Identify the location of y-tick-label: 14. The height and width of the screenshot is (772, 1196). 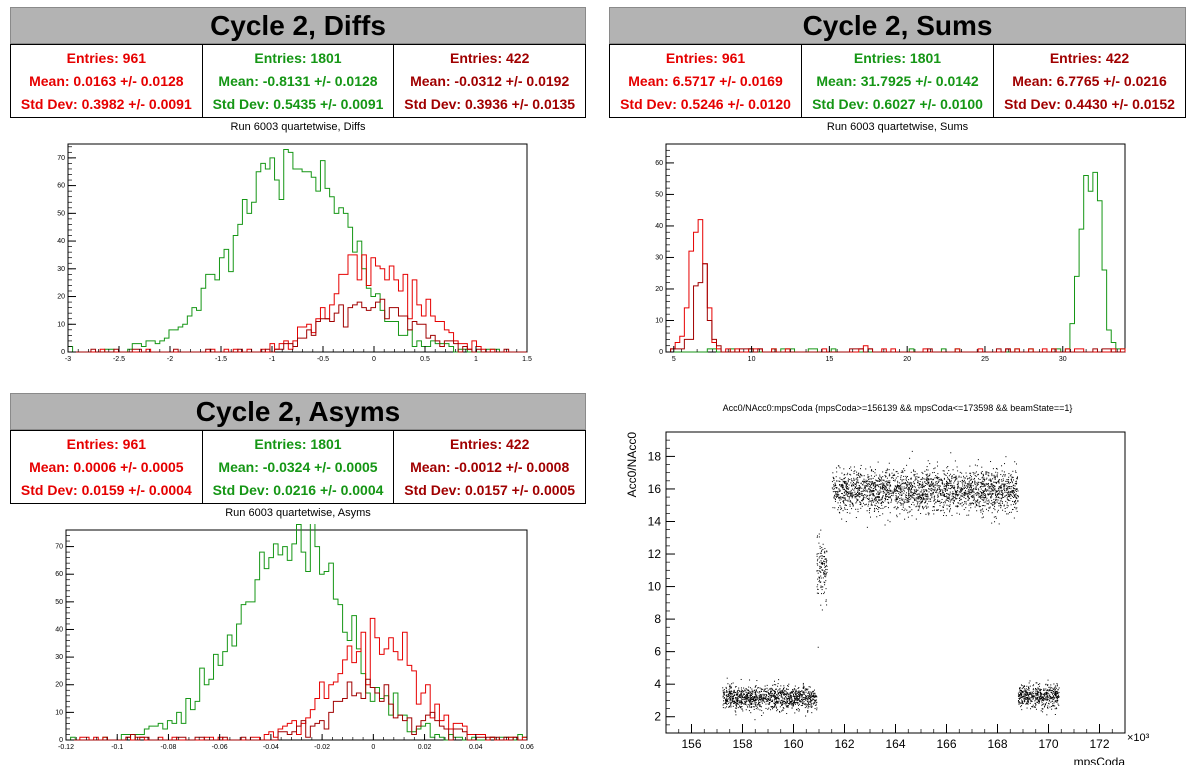
(655, 521).